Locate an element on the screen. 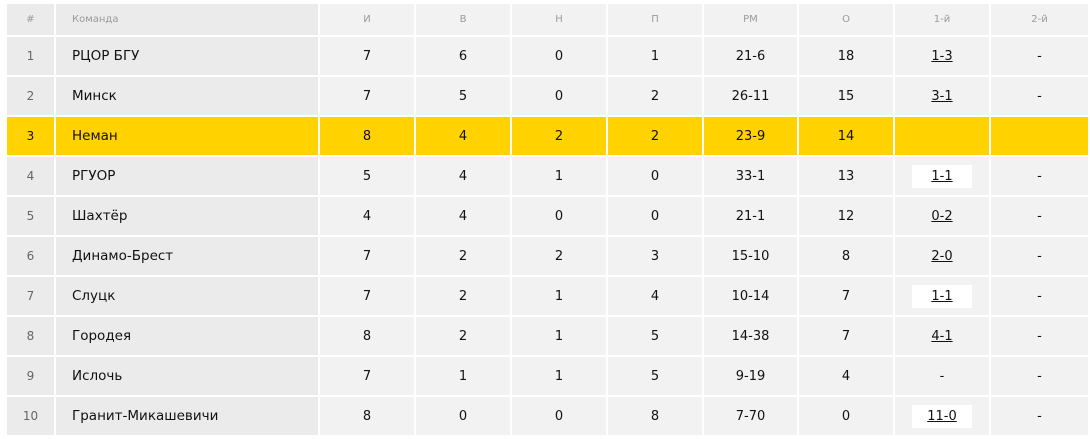  goals-cell: 23-9 is located at coordinates (750, 136).